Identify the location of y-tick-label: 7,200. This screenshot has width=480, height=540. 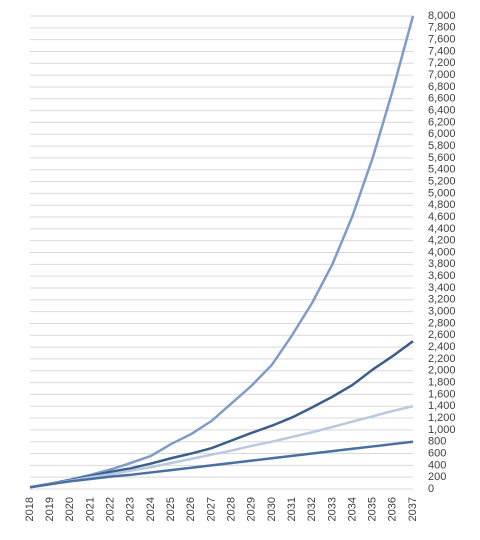
(442, 63).